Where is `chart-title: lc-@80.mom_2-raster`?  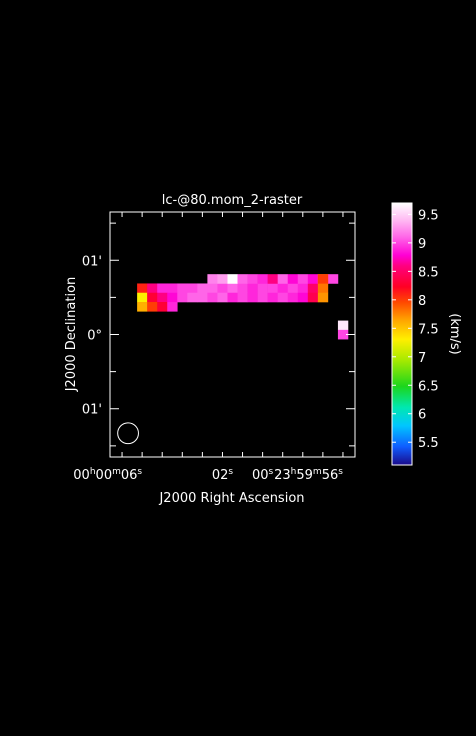 chart-title: lc-@80.mom_2-raster is located at coordinates (232, 200).